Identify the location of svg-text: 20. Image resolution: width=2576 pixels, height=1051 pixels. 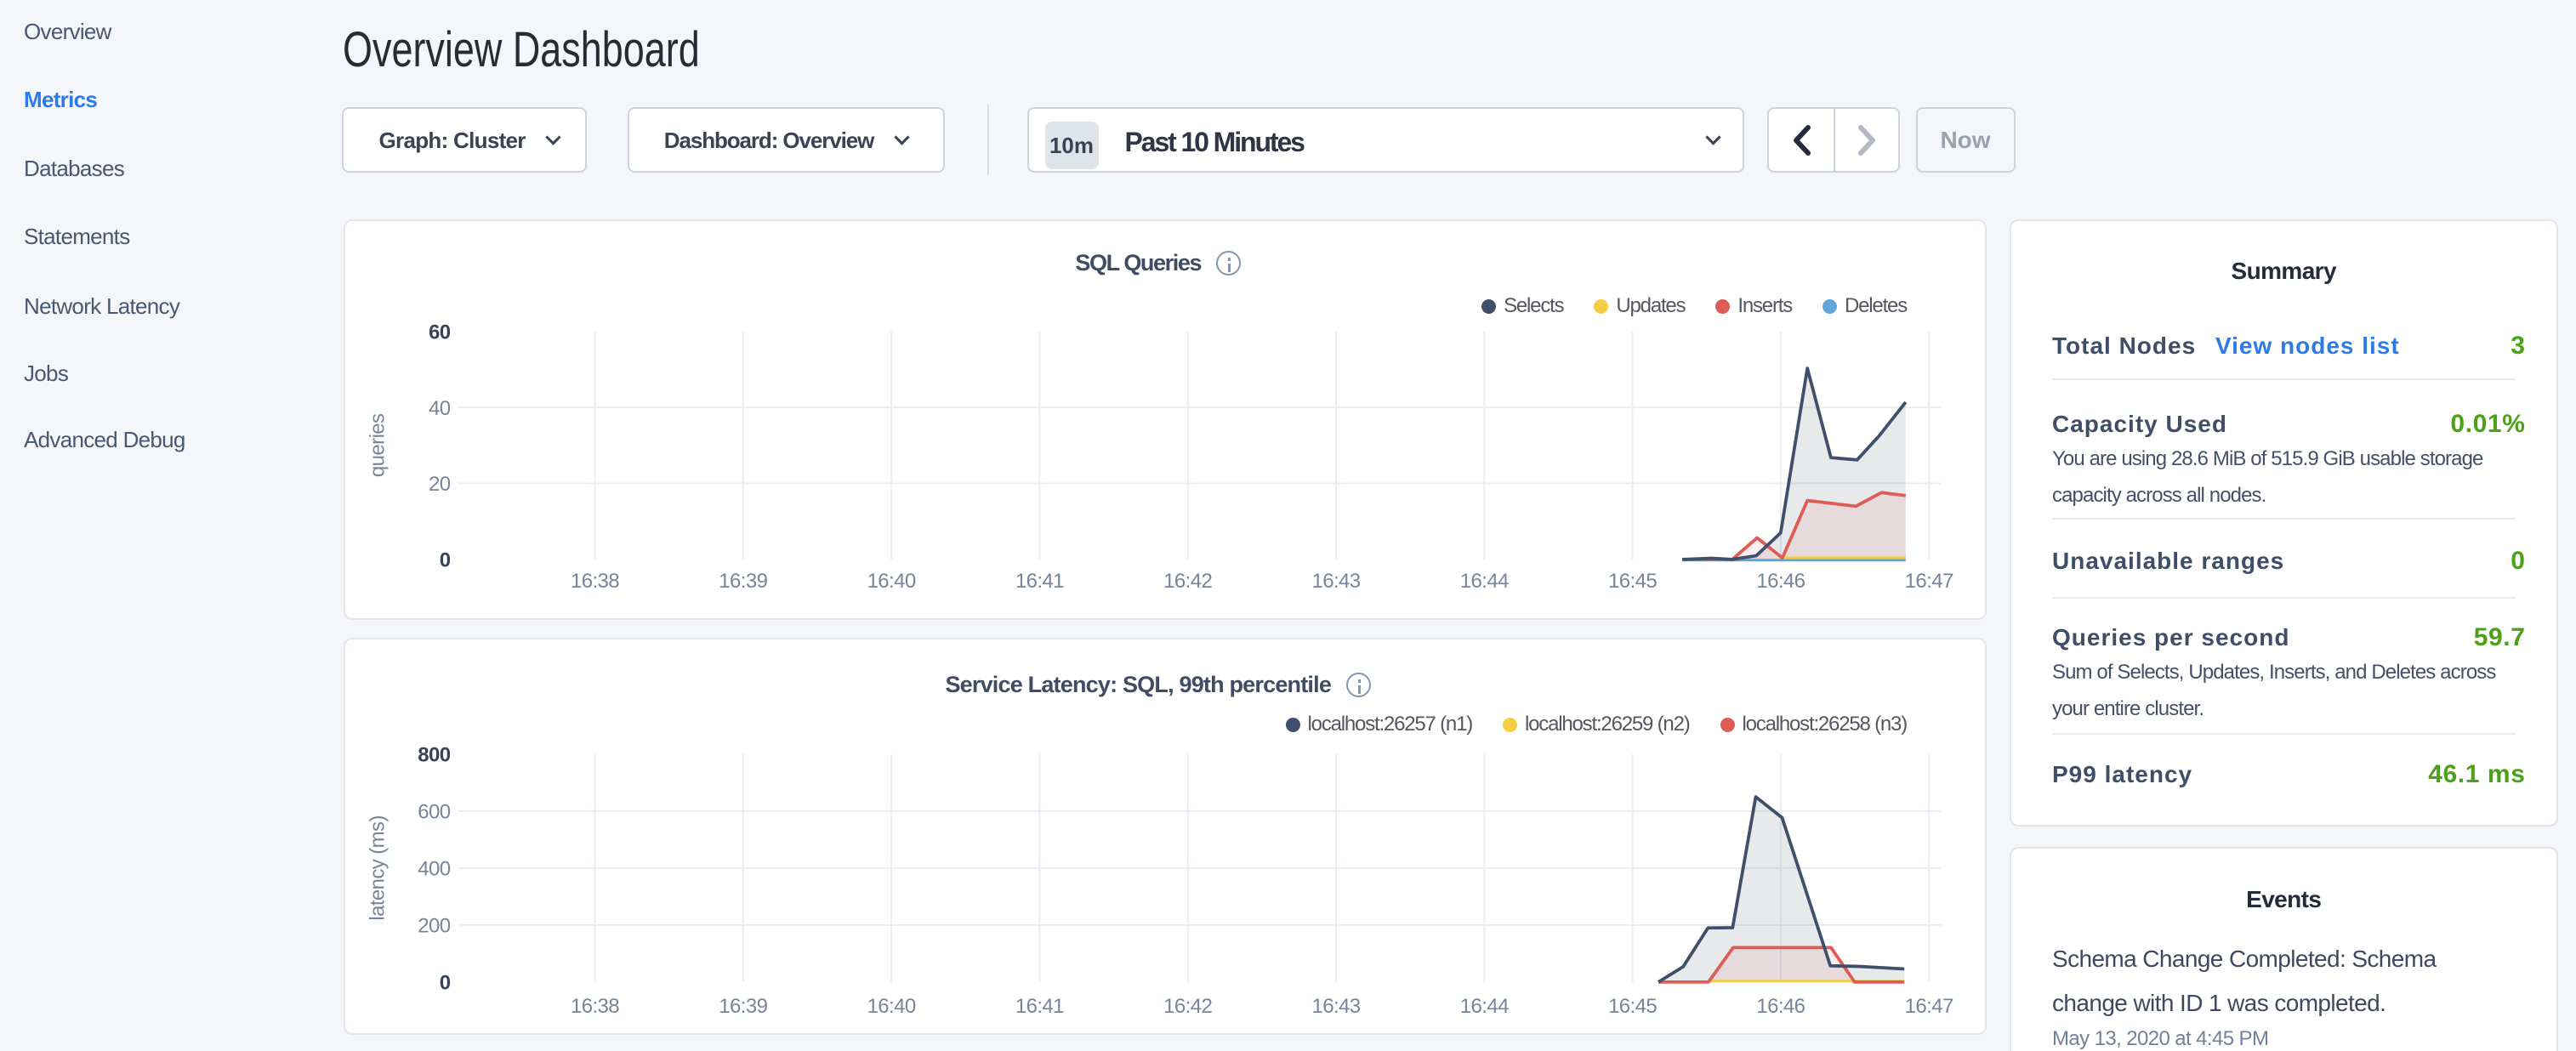
(440, 486).